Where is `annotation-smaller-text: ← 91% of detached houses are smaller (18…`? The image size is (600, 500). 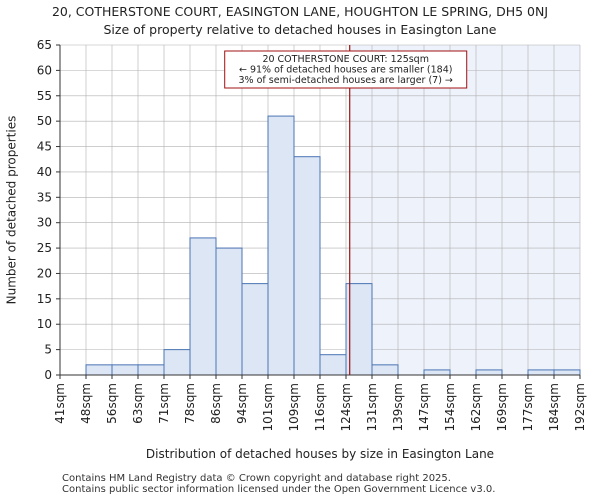
annotation-smaller-text: ← 91% of detached houses are smaller (18… is located at coordinates (345, 70).